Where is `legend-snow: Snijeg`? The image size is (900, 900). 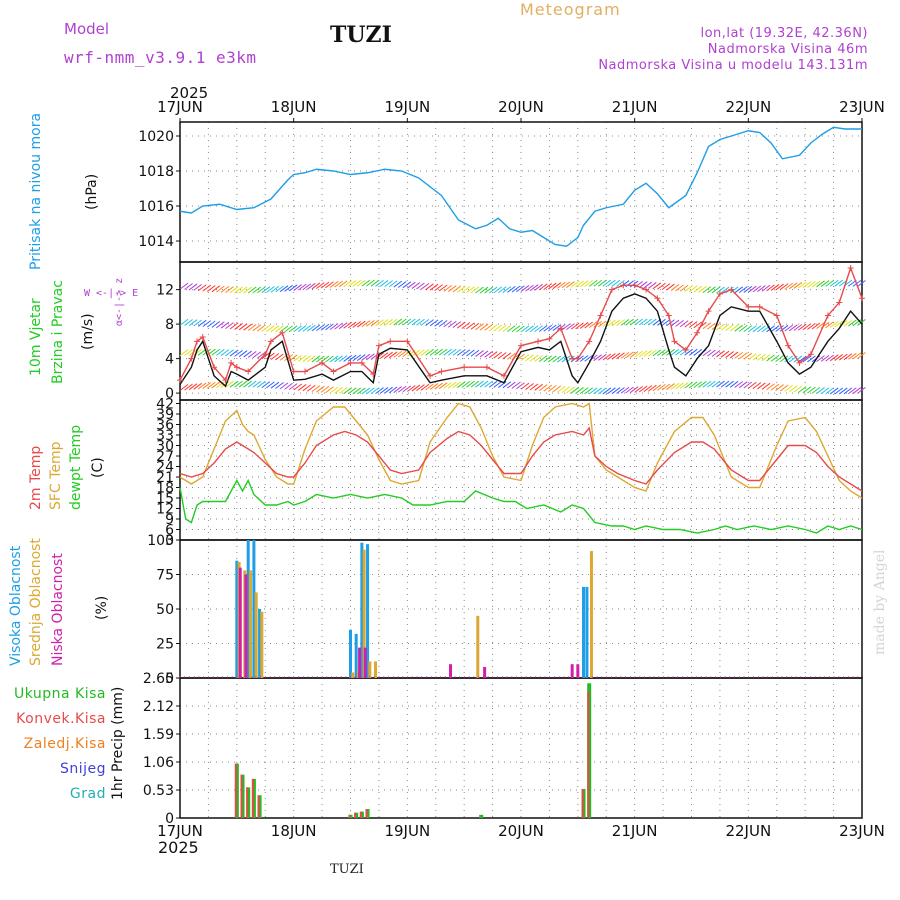
legend-snow: Snijeg is located at coordinates (82, 769).